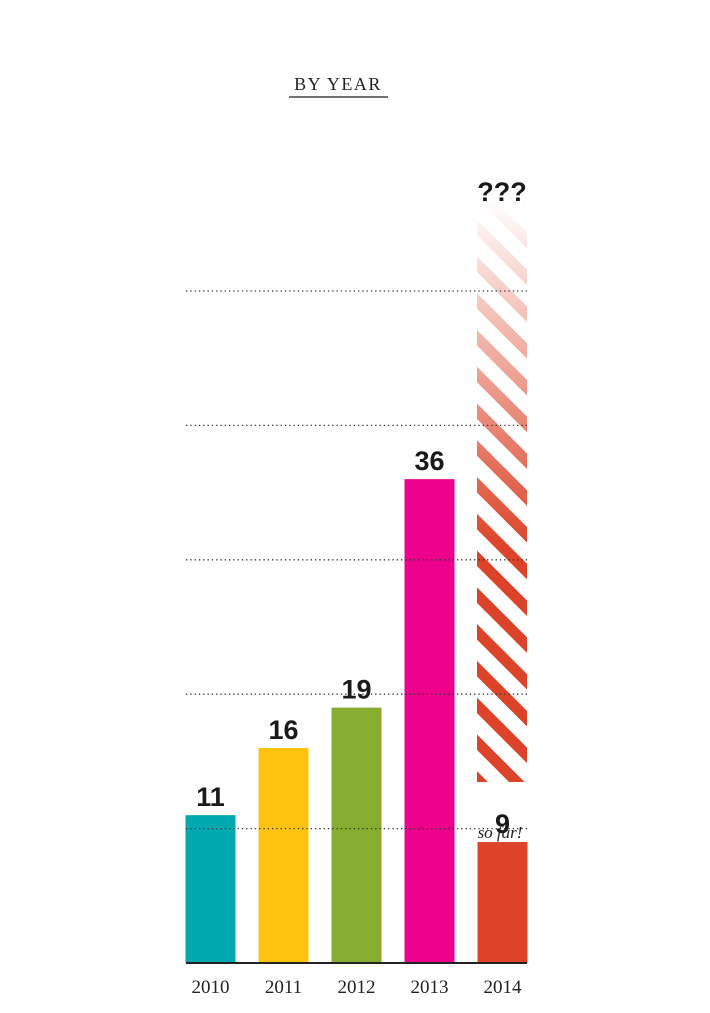 This screenshot has height=1013, width=710. Describe the element at coordinates (502, 491) in the screenshot. I see `unknown-bar` at that location.